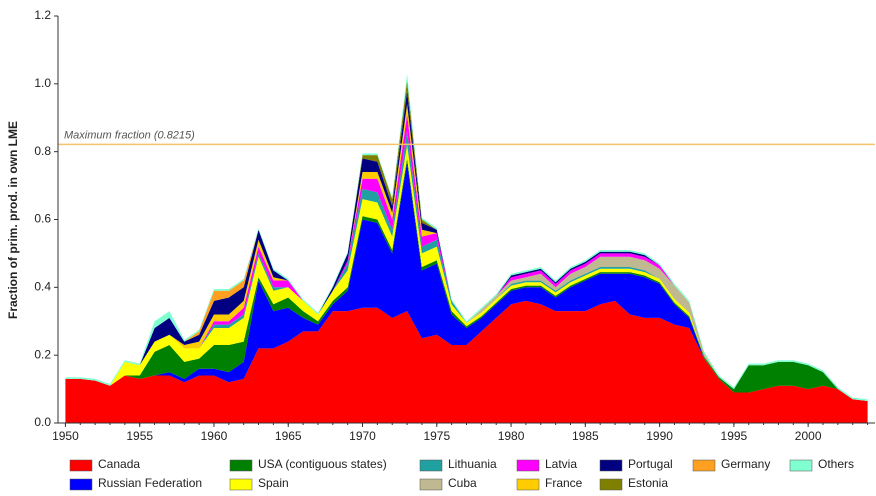 Image resolution: width=876 pixels, height=496 pixels. Describe the element at coordinates (129, 135) in the screenshot. I see `annotation: Maximum fraction (0.8215)` at that location.